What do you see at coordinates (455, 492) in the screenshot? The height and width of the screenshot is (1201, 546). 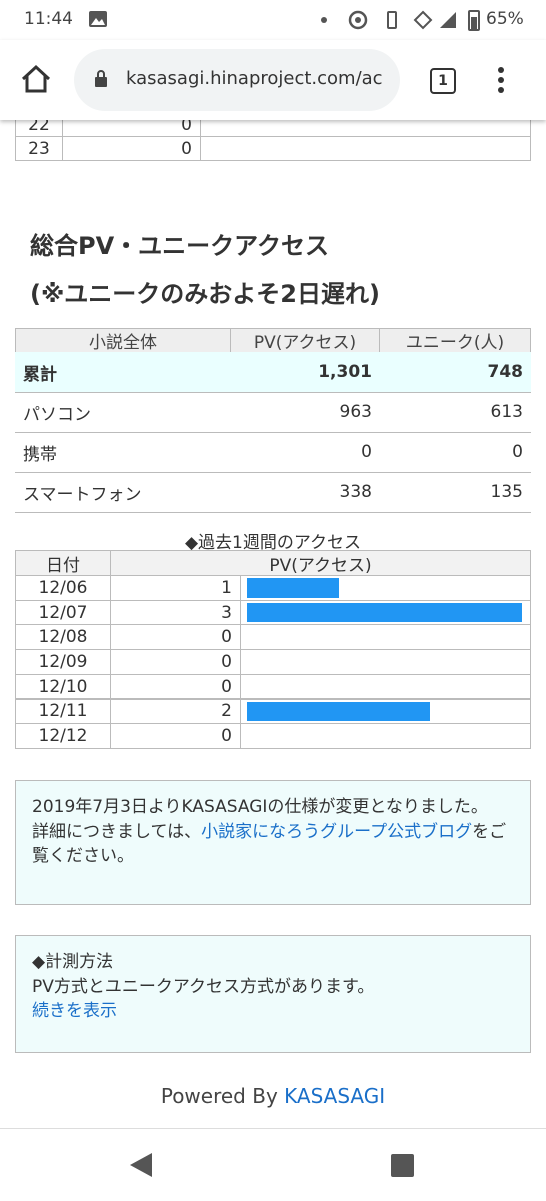 I see `table-cell: 135` at bounding box center [455, 492].